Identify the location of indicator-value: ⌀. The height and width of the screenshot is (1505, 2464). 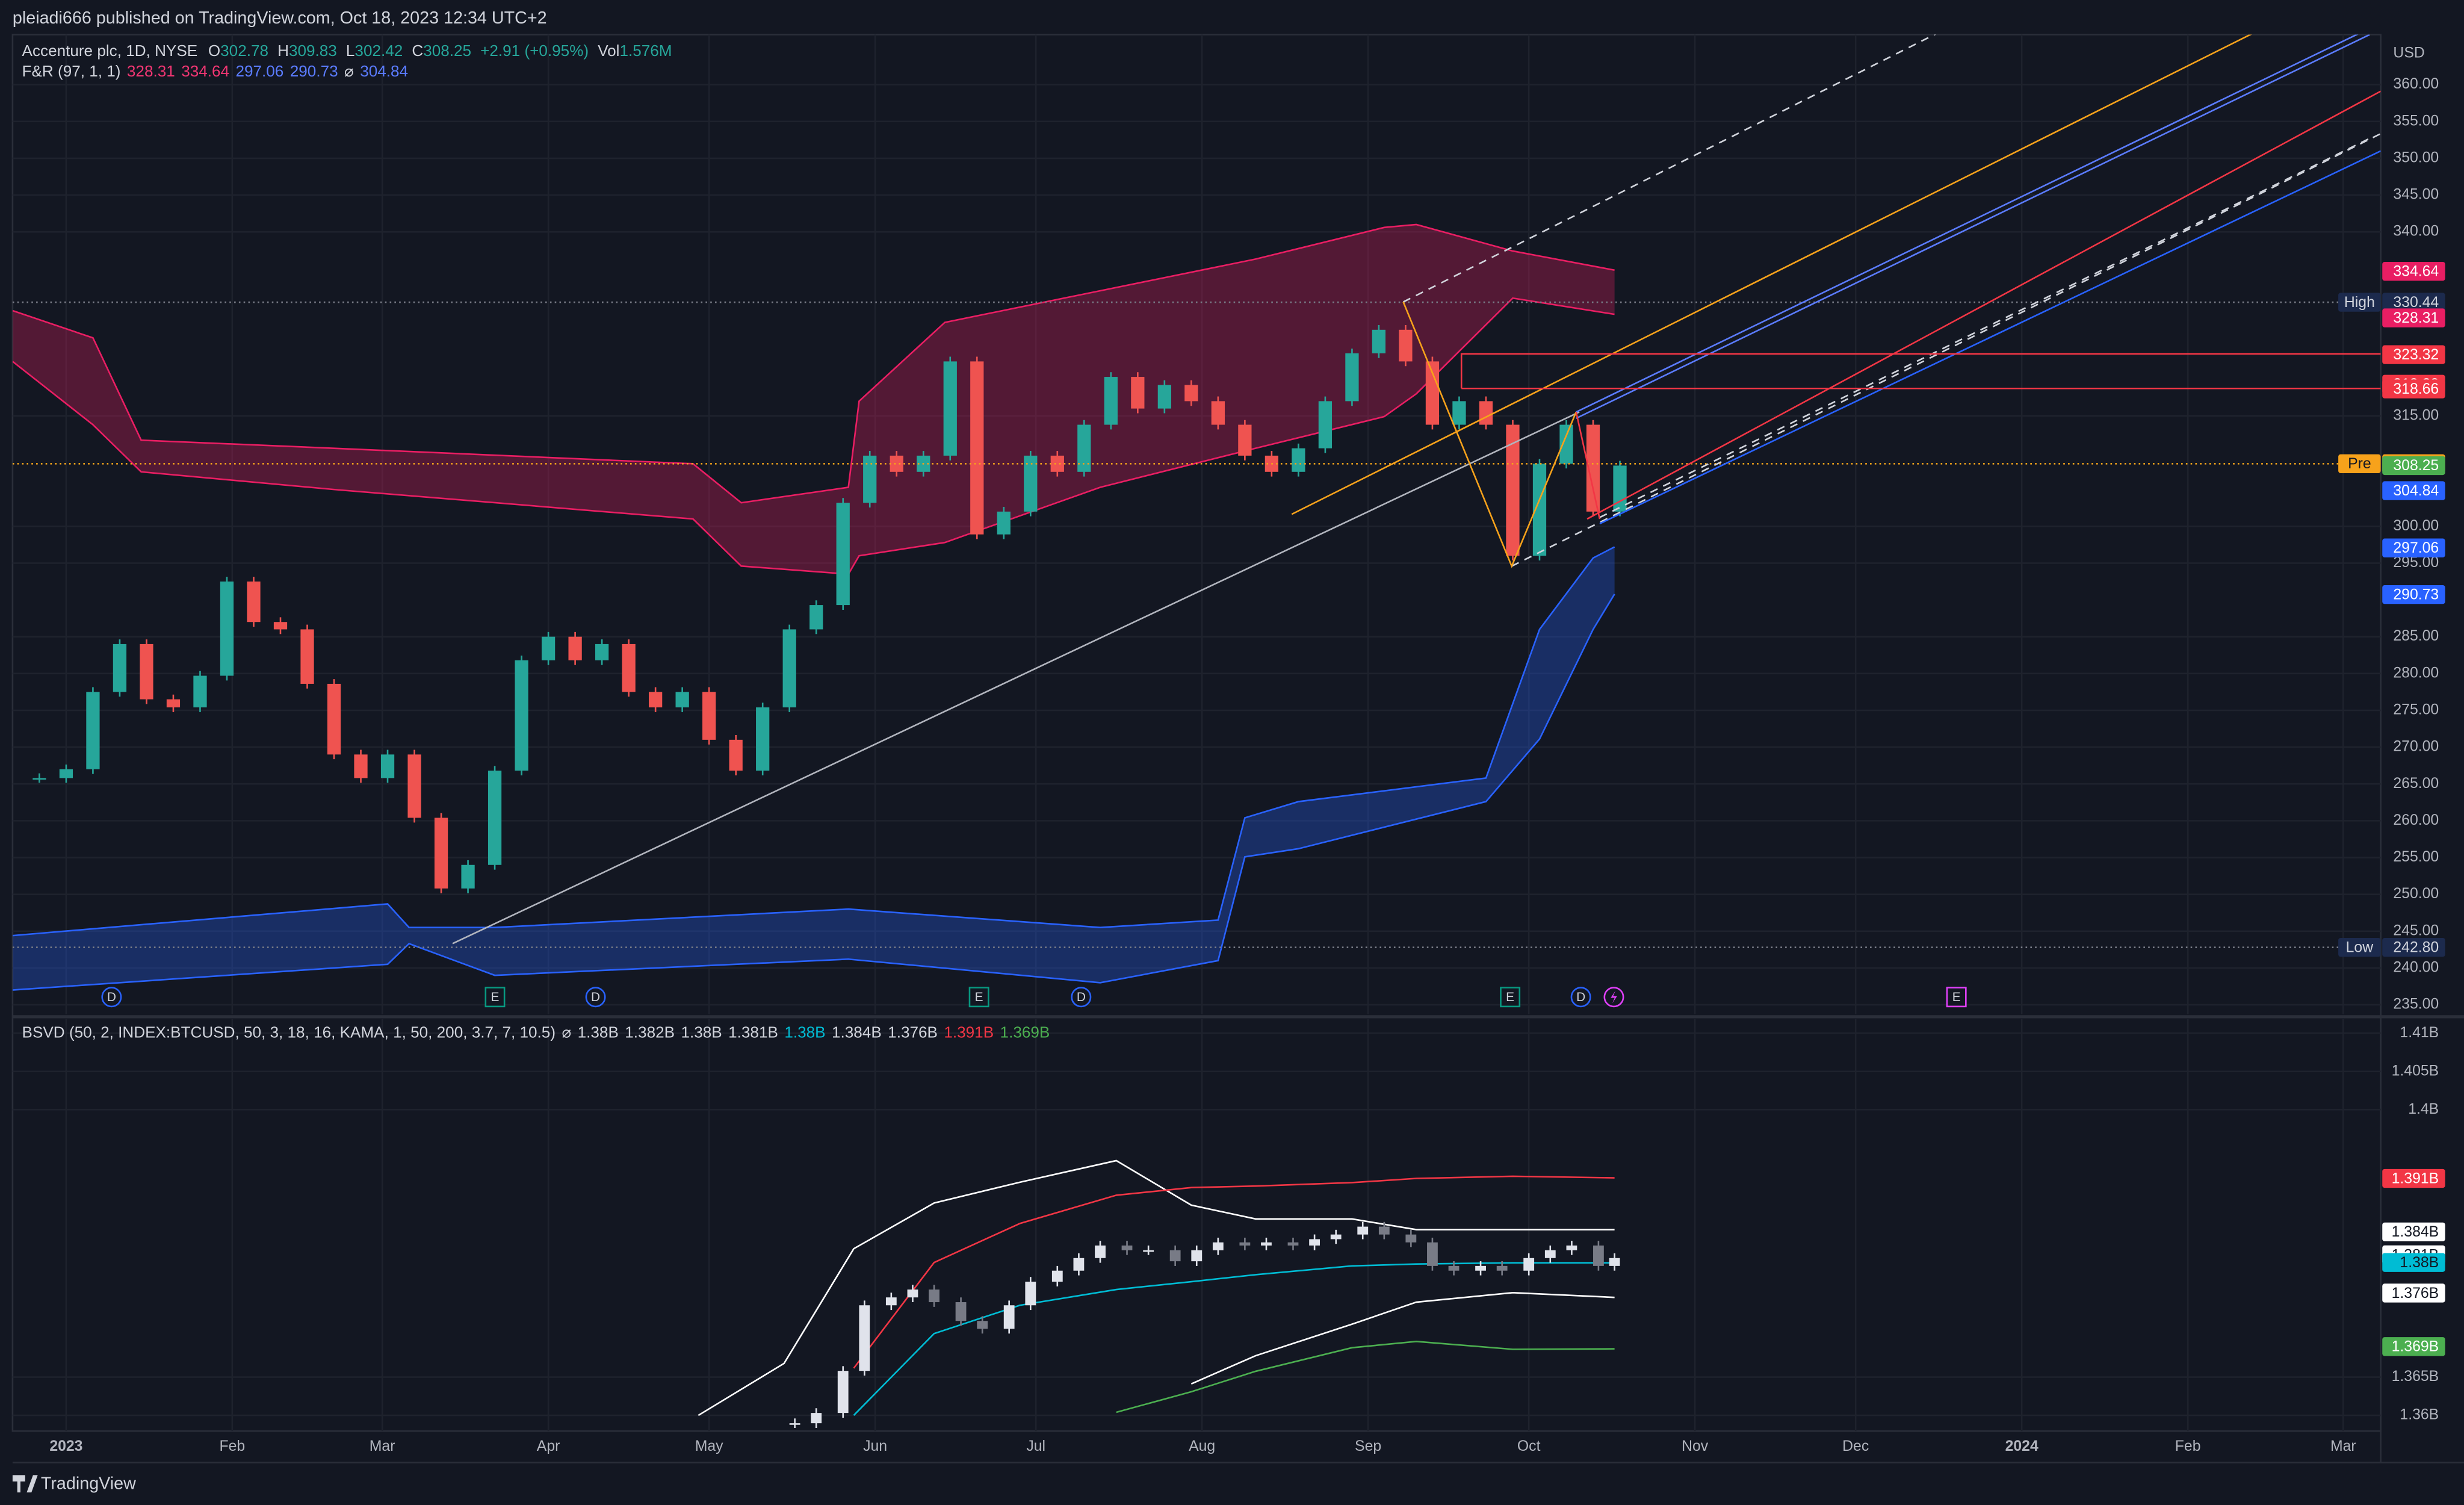
(566, 1032).